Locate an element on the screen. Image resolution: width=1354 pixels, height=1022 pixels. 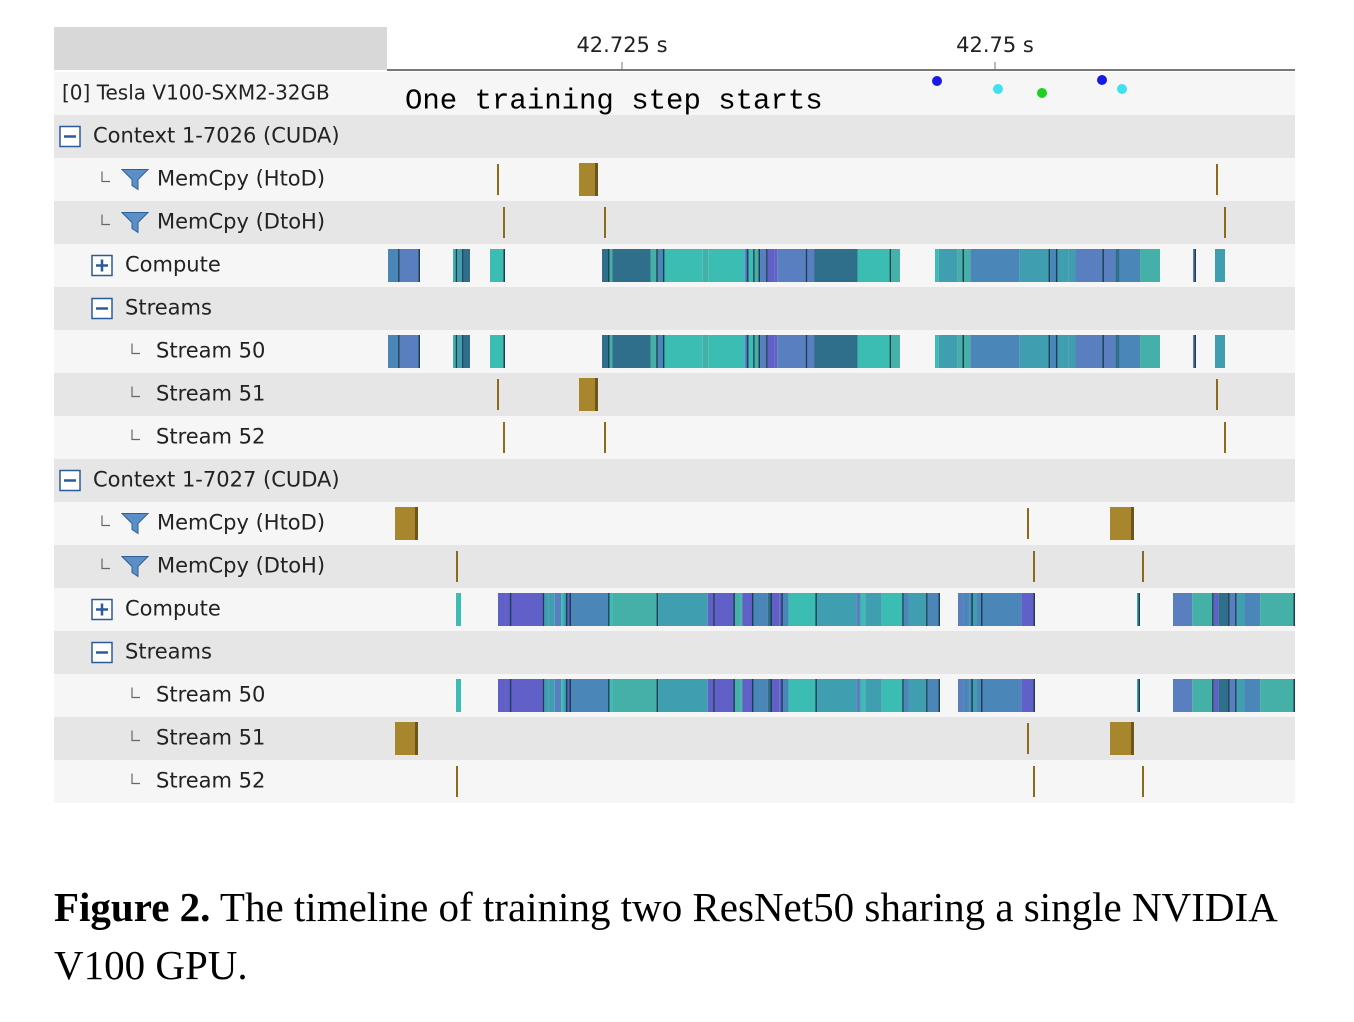
row-label: Context 1-7026 (CUDA) is located at coordinates (216, 136).